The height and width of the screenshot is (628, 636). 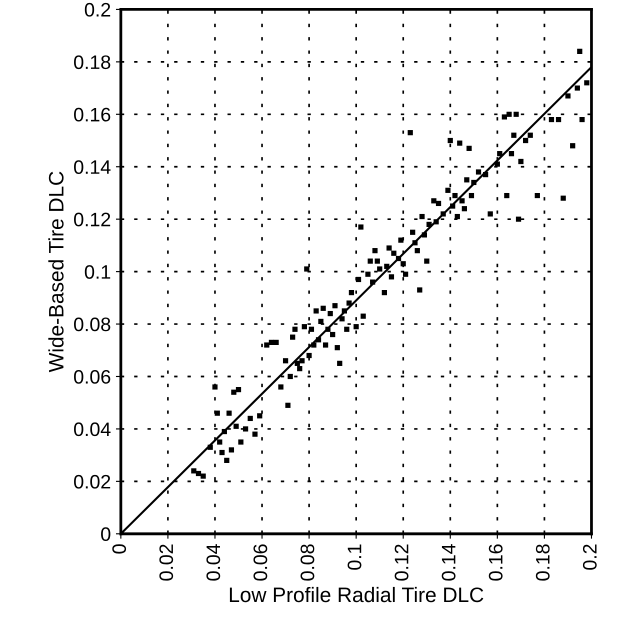 I want to click on x-tick-label: 0.12, so click(x=401, y=562).